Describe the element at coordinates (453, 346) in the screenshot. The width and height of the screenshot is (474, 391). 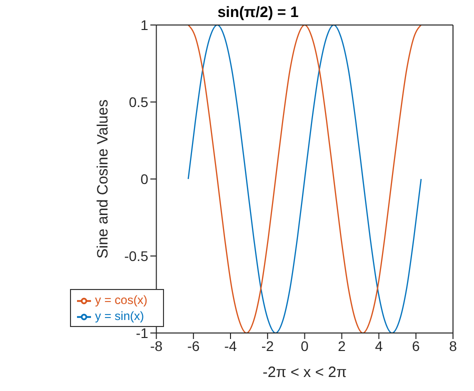
I see `x-tick-label: 8` at that location.